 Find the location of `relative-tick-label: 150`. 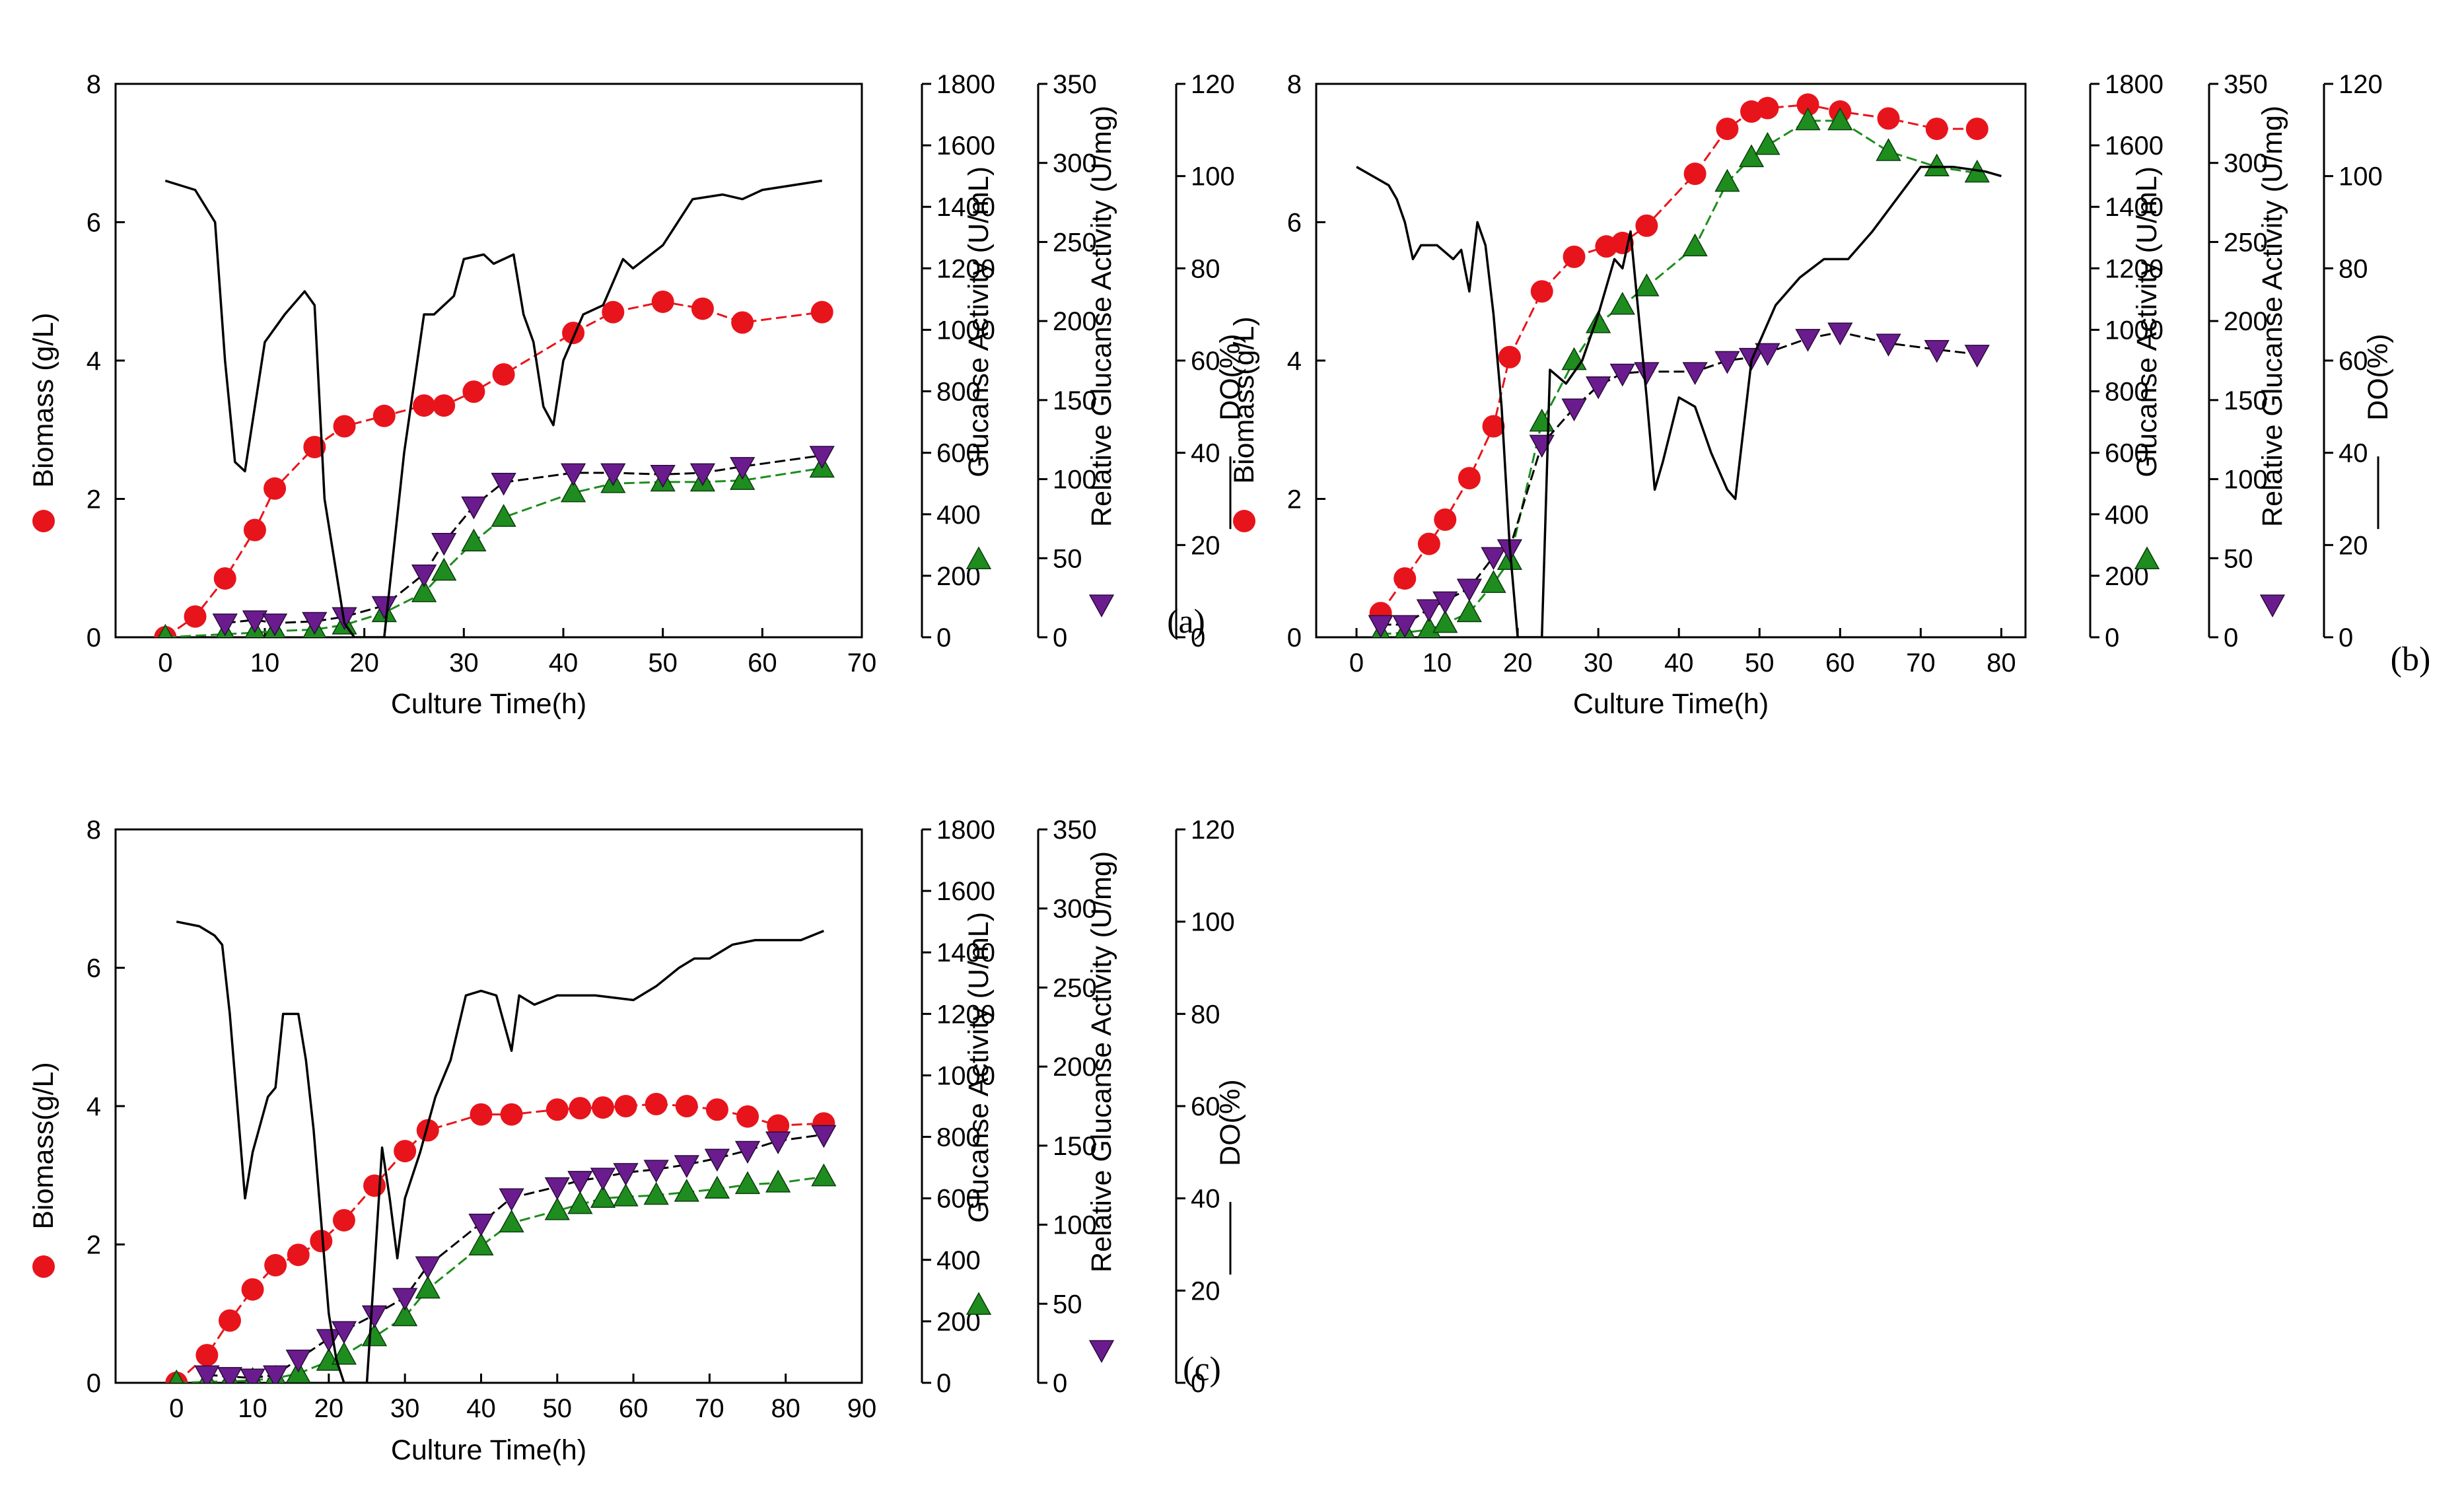

relative-tick-label: 150 is located at coordinates (1075, 400).